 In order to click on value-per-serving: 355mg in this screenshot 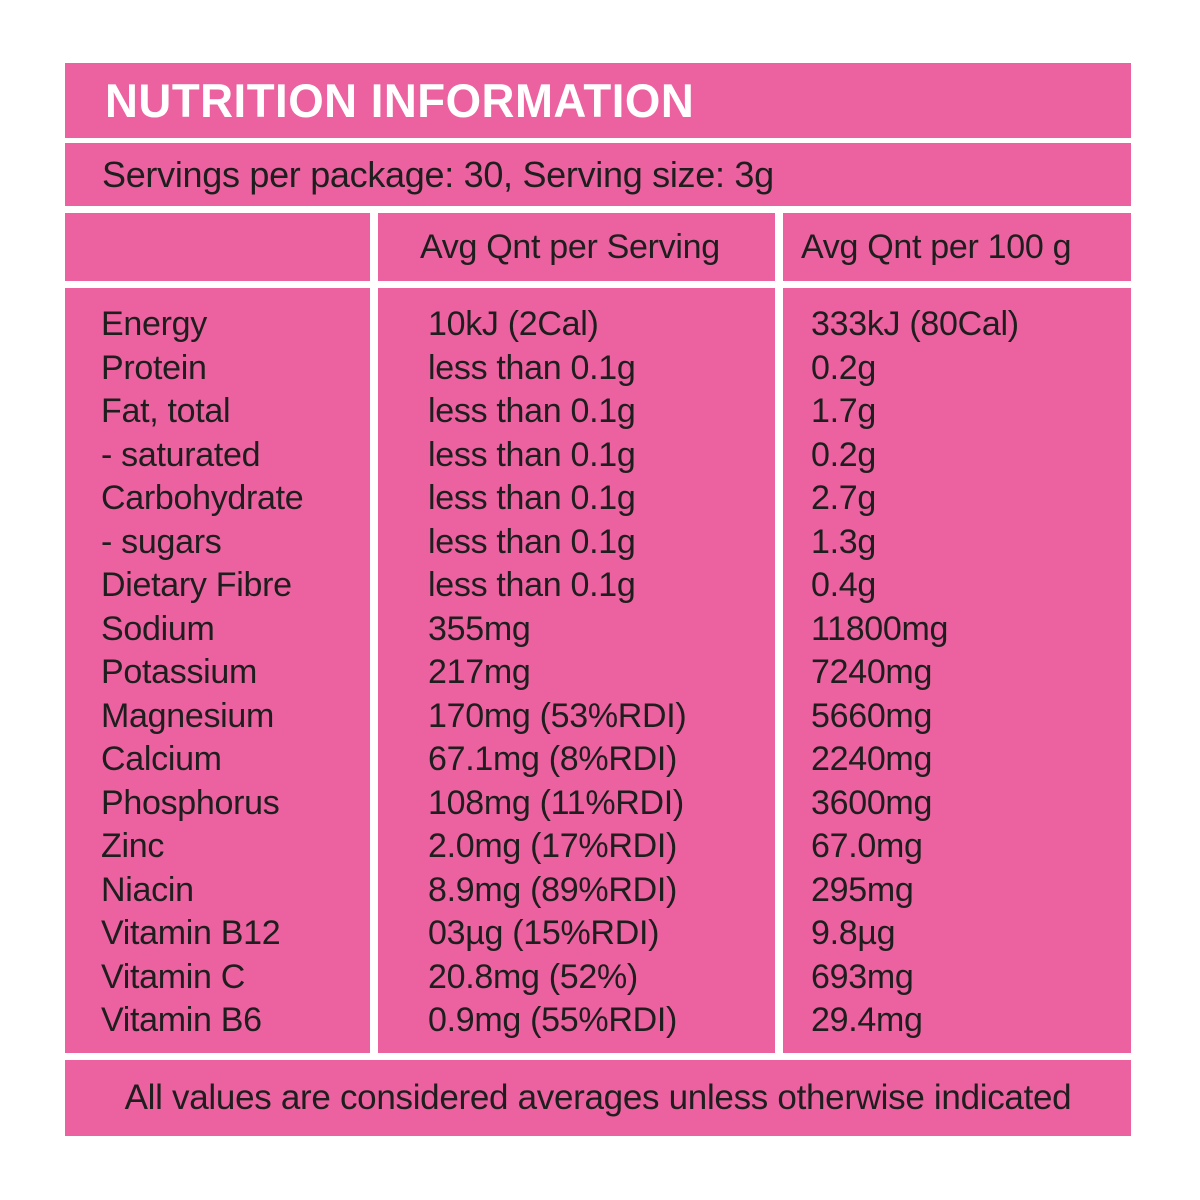, I will do `click(479, 628)`.